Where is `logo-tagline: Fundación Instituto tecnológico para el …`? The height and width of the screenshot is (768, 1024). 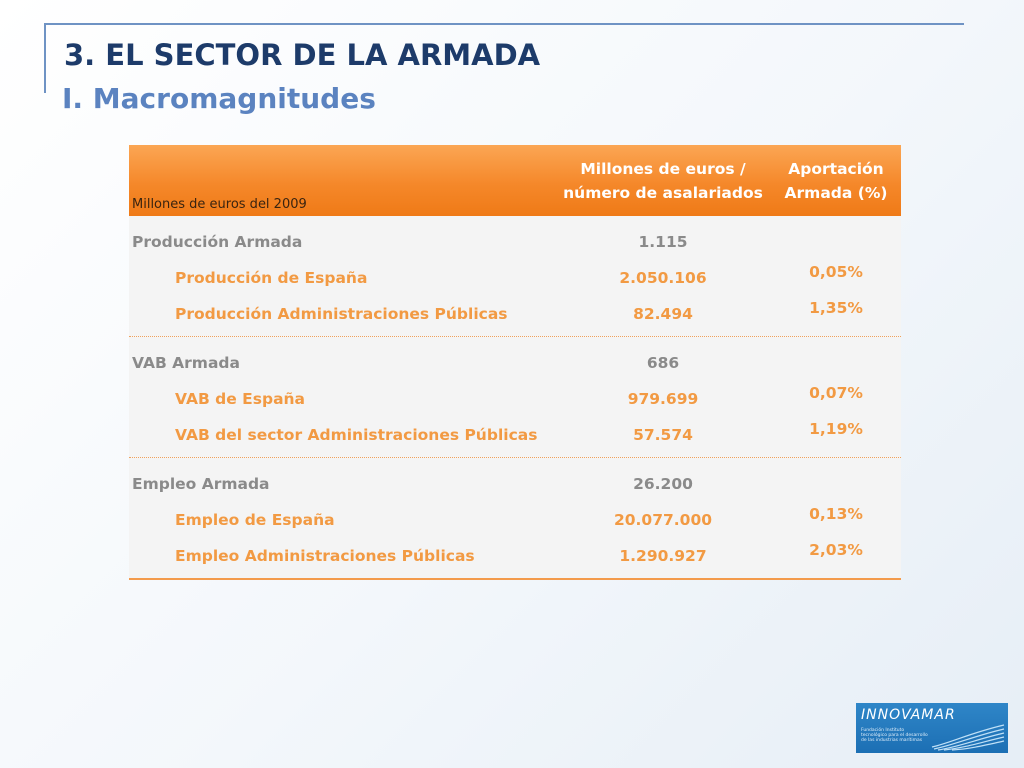 logo-tagline: Fundación Instituto tecnológico para el … is located at coordinates (894, 735).